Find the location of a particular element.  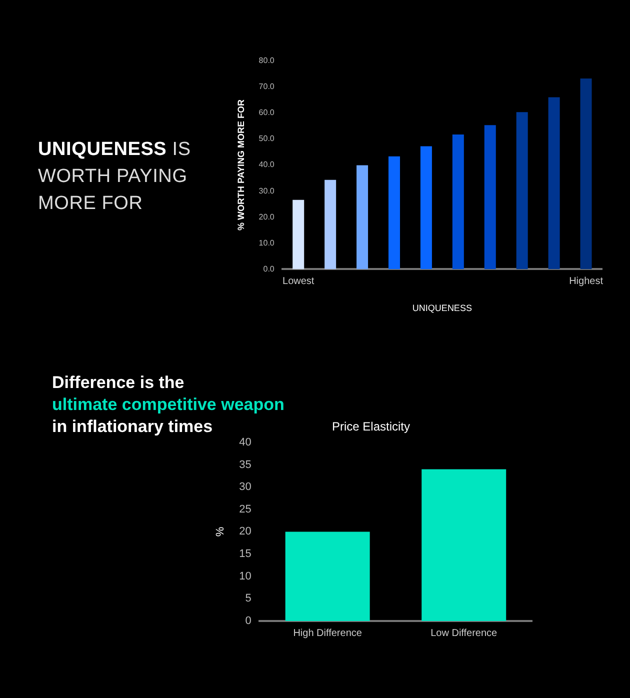

y-tick-label: 40.0 is located at coordinates (266, 165).